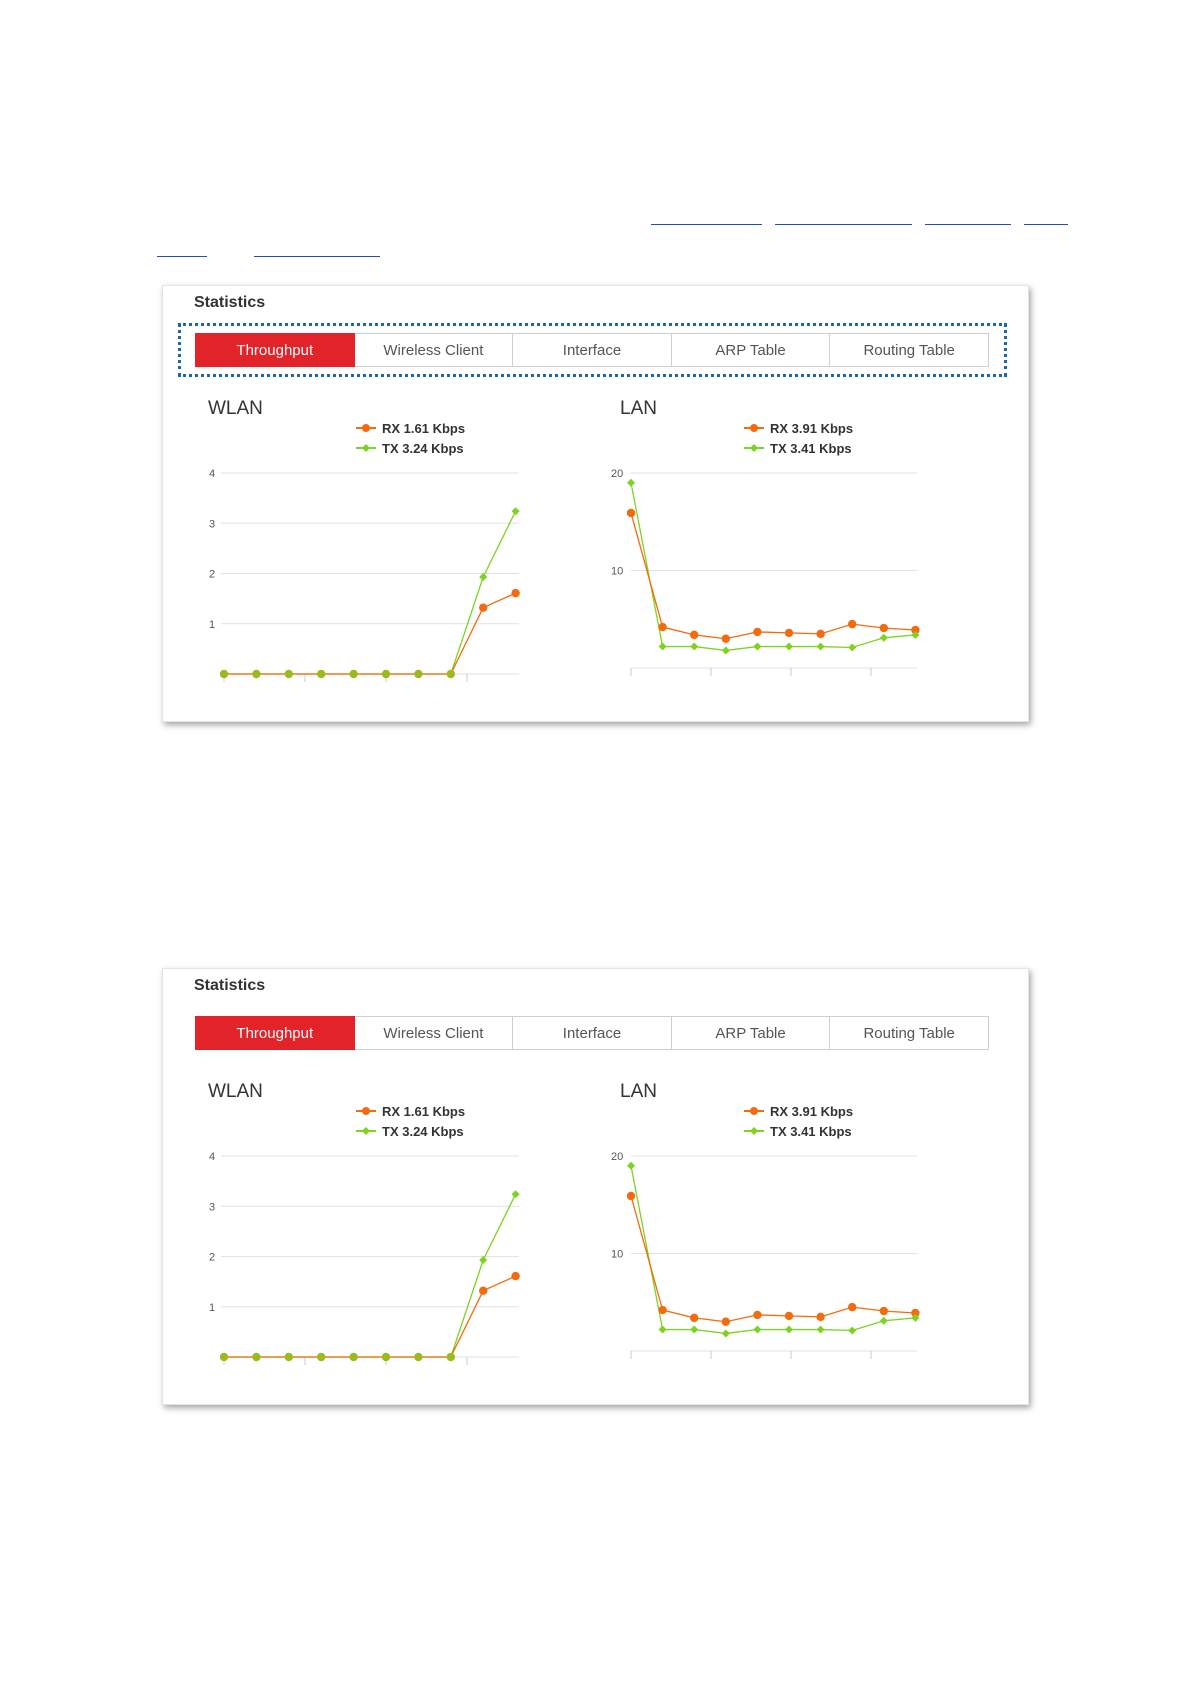 The width and height of the screenshot is (1191, 1684). What do you see at coordinates (812, 1111) in the screenshot?
I see `legend-rx-label: RX 3.91 Kbps` at bounding box center [812, 1111].